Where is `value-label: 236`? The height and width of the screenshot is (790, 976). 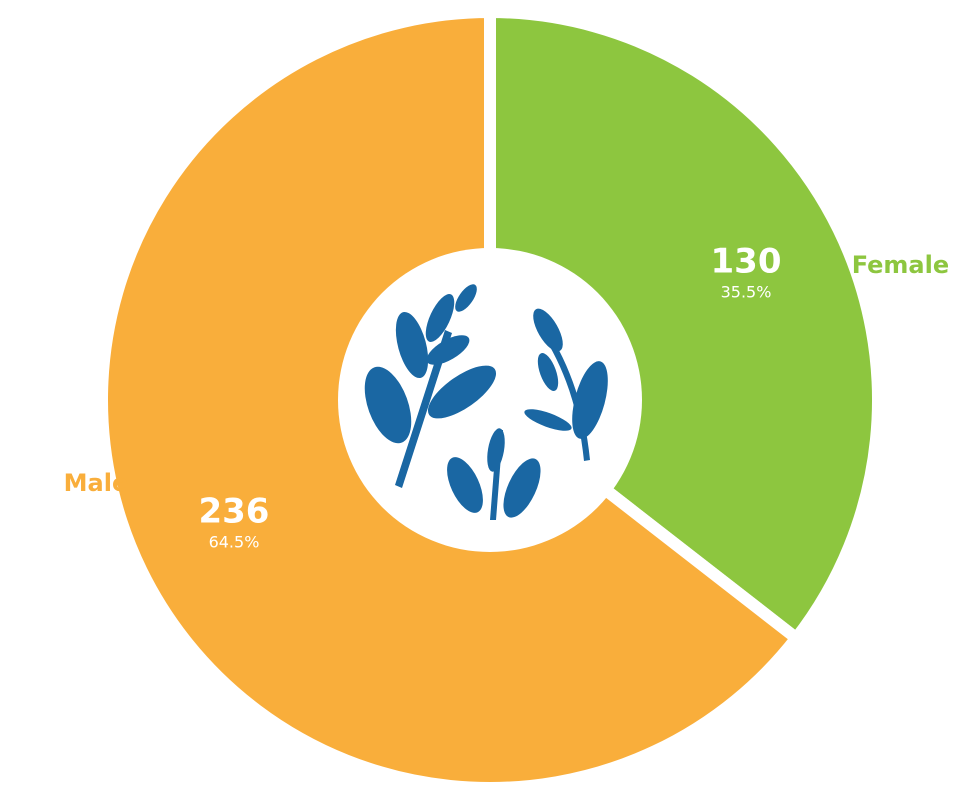
value-label: 236 is located at coordinates (233, 512).